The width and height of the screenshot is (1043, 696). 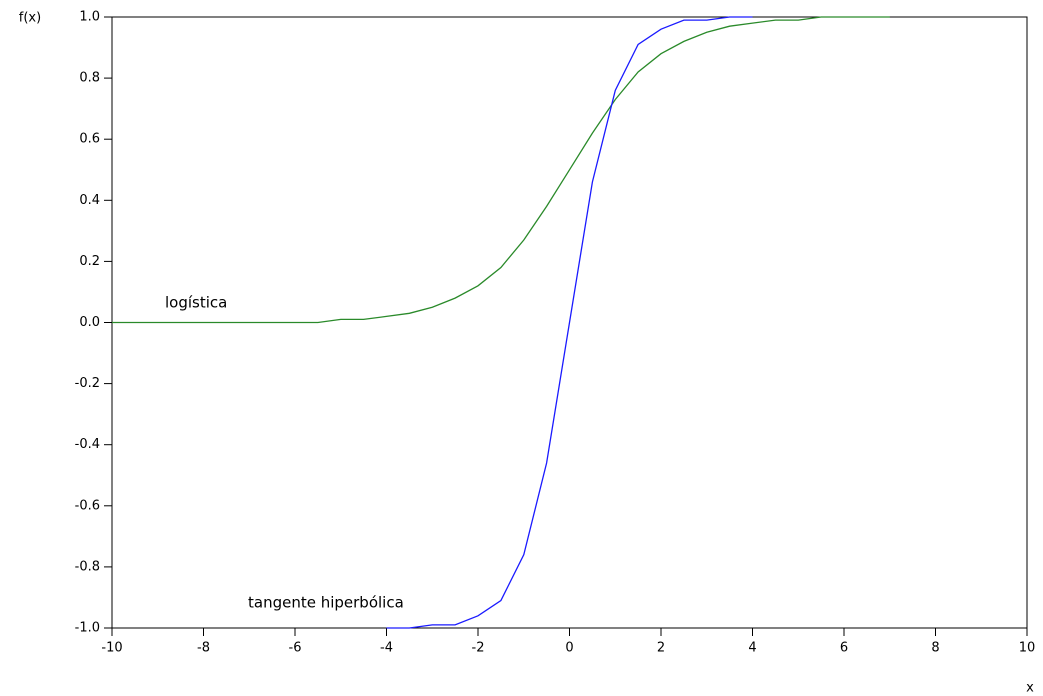 What do you see at coordinates (89, 200) in the screenshot?
I see `y-tick-label: 0.4` at bounding box center [89, 200].